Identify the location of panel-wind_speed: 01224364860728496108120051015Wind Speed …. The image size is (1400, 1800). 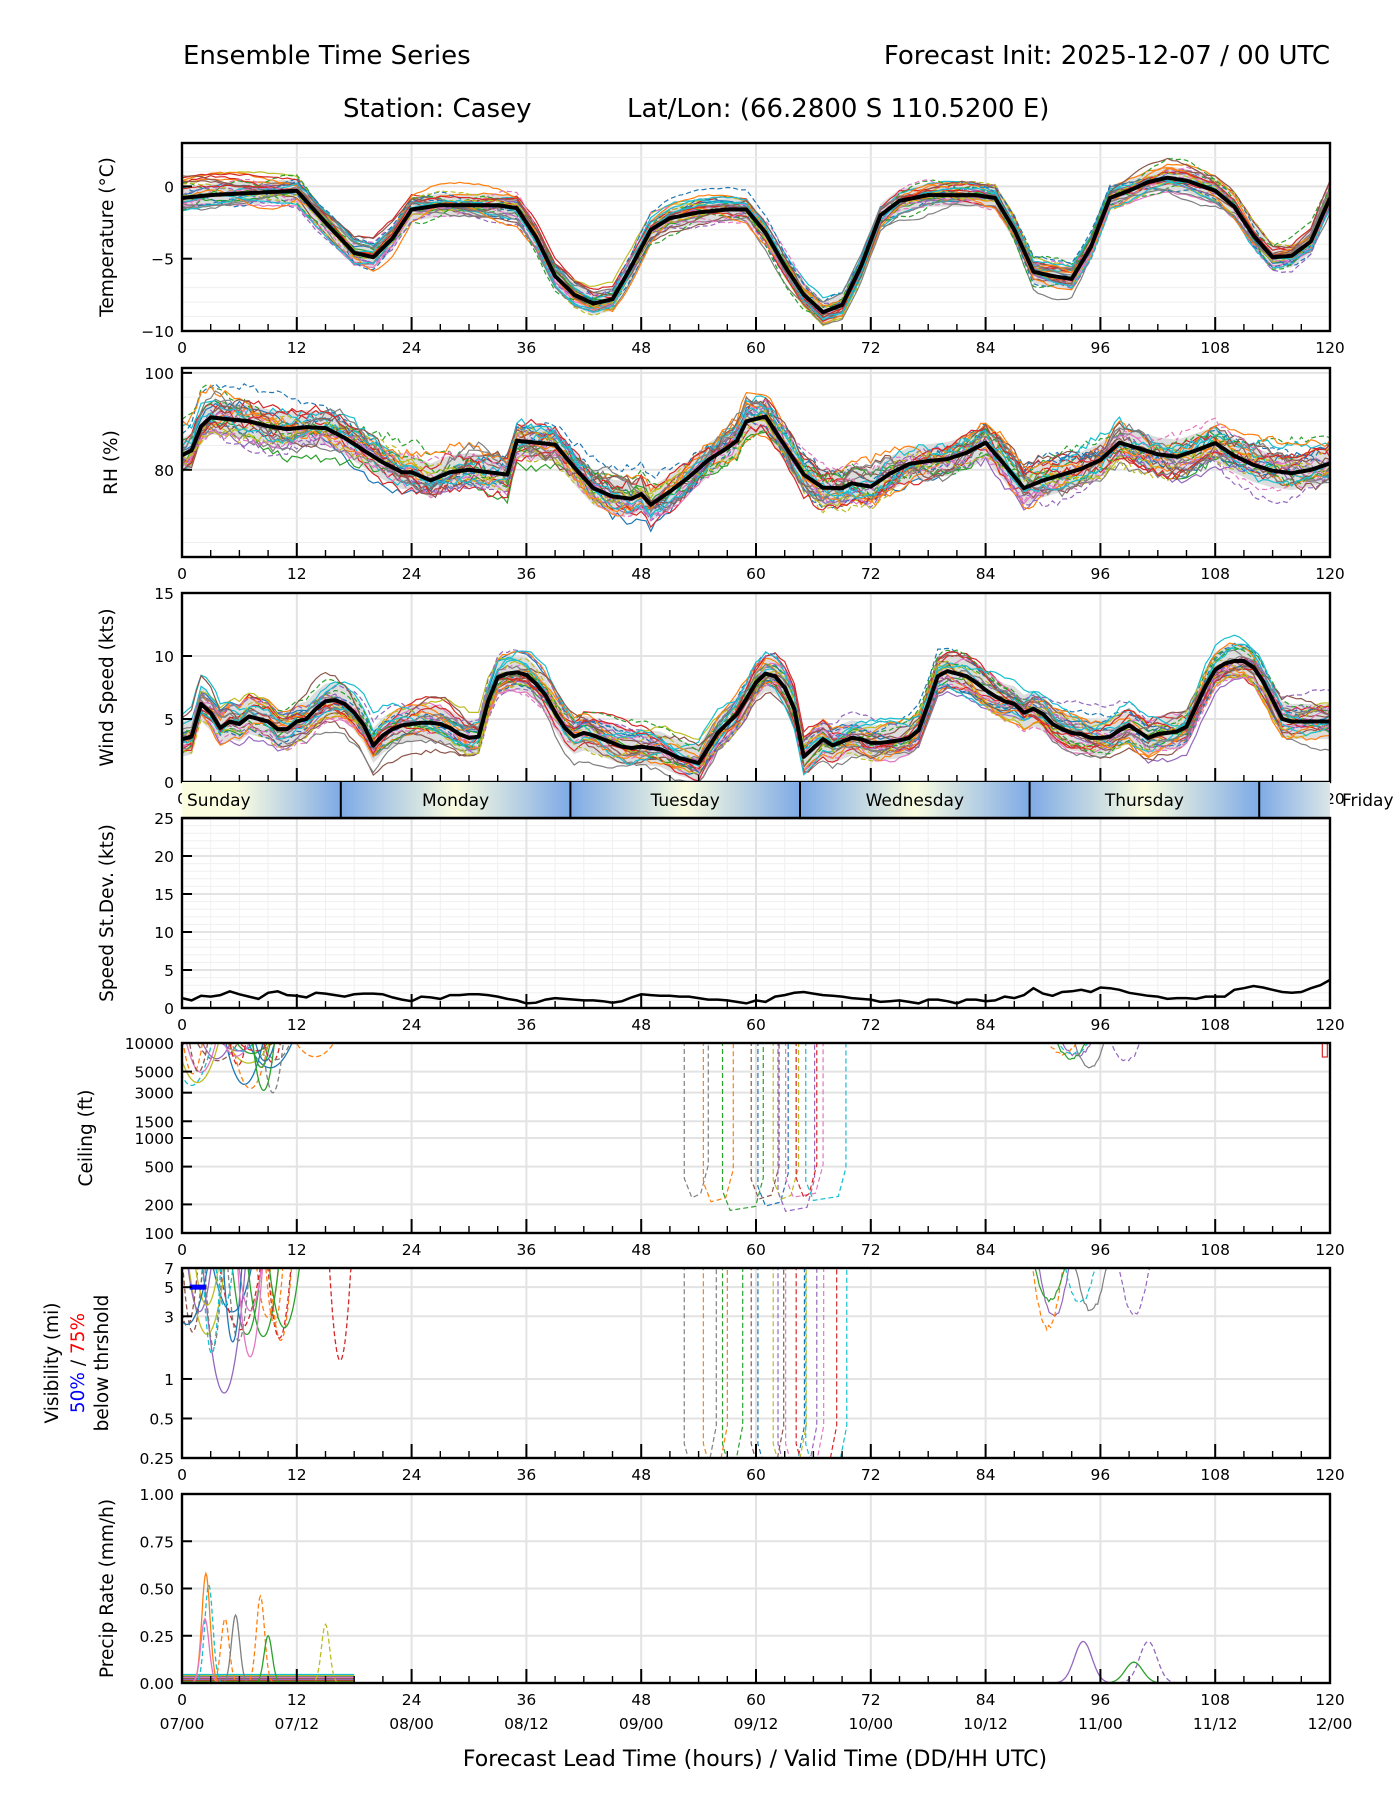
(721, 696).